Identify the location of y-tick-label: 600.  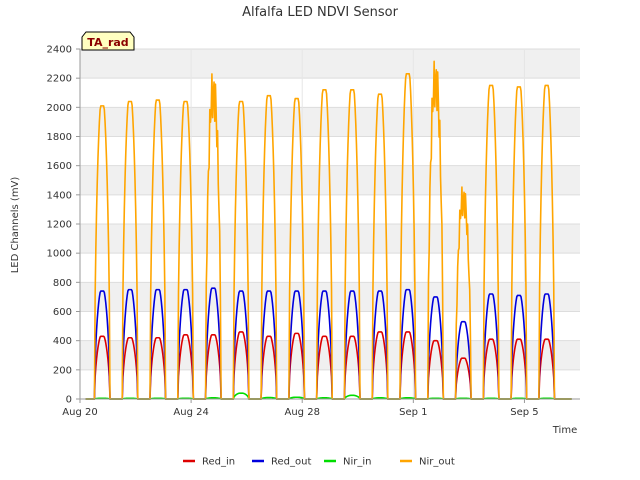
(62, 312).